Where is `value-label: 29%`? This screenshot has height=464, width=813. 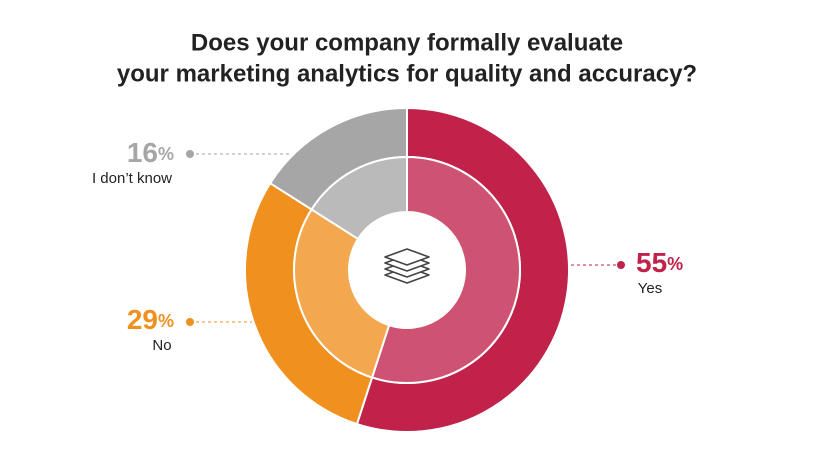 value-label: 29% is located at coordinates (150, 319).